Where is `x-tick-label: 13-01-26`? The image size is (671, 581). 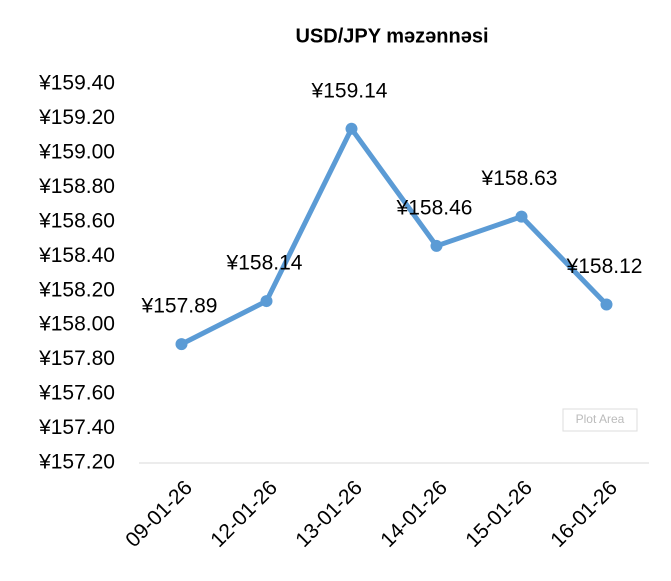
x-tick-label: 13-01-26 is located at coordinates (329, 514).